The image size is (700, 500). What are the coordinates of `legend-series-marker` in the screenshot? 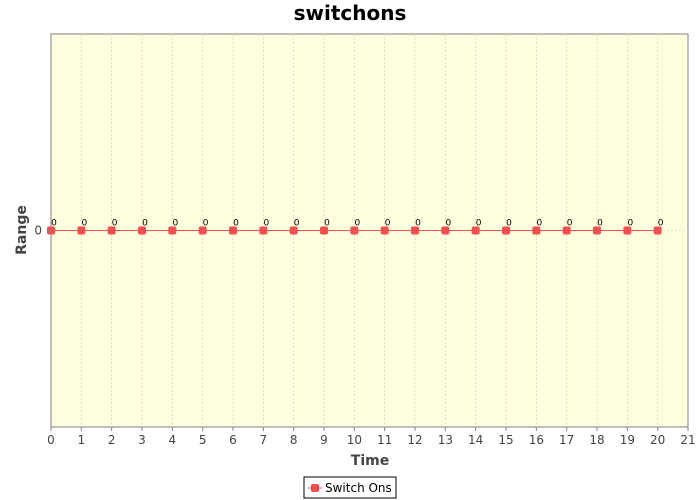 It's located at (315, 488).